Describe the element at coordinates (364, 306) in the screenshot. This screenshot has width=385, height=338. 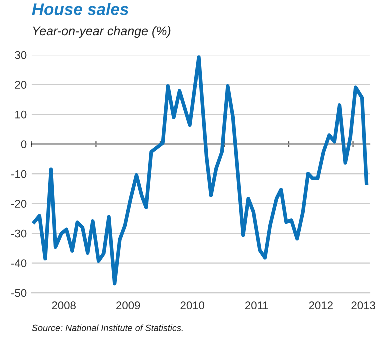
I see `x-tick-label: 2013` at that location.